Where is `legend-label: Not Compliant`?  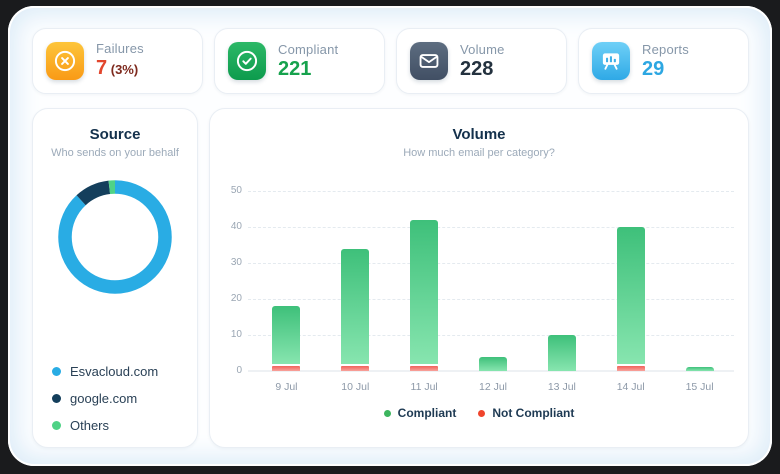 legend-label: Not Compliant is located at coordinates (533, 413).